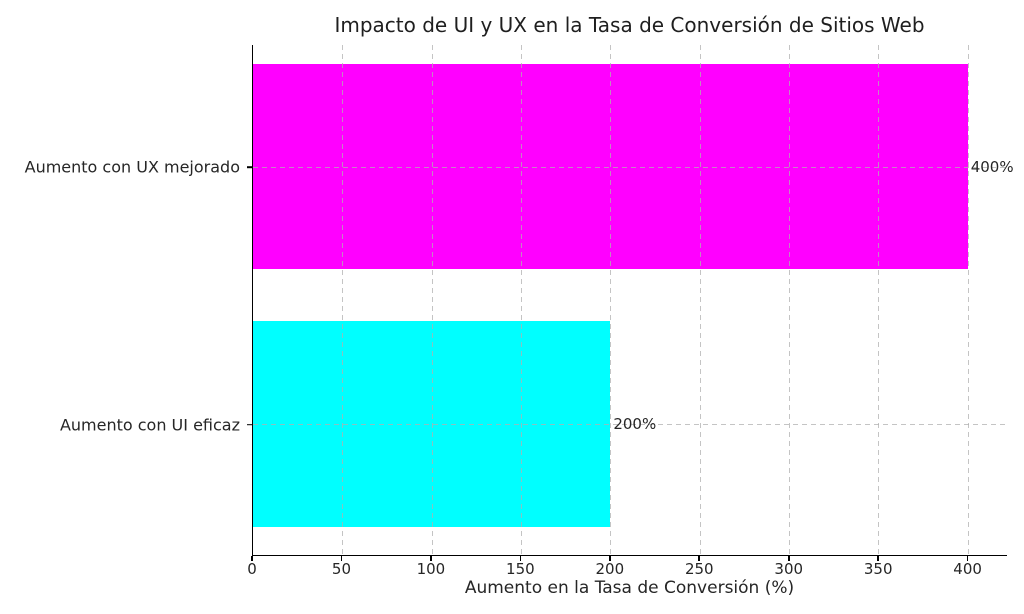  I want to click on bar-value-label: 400%, so click(992, 166).